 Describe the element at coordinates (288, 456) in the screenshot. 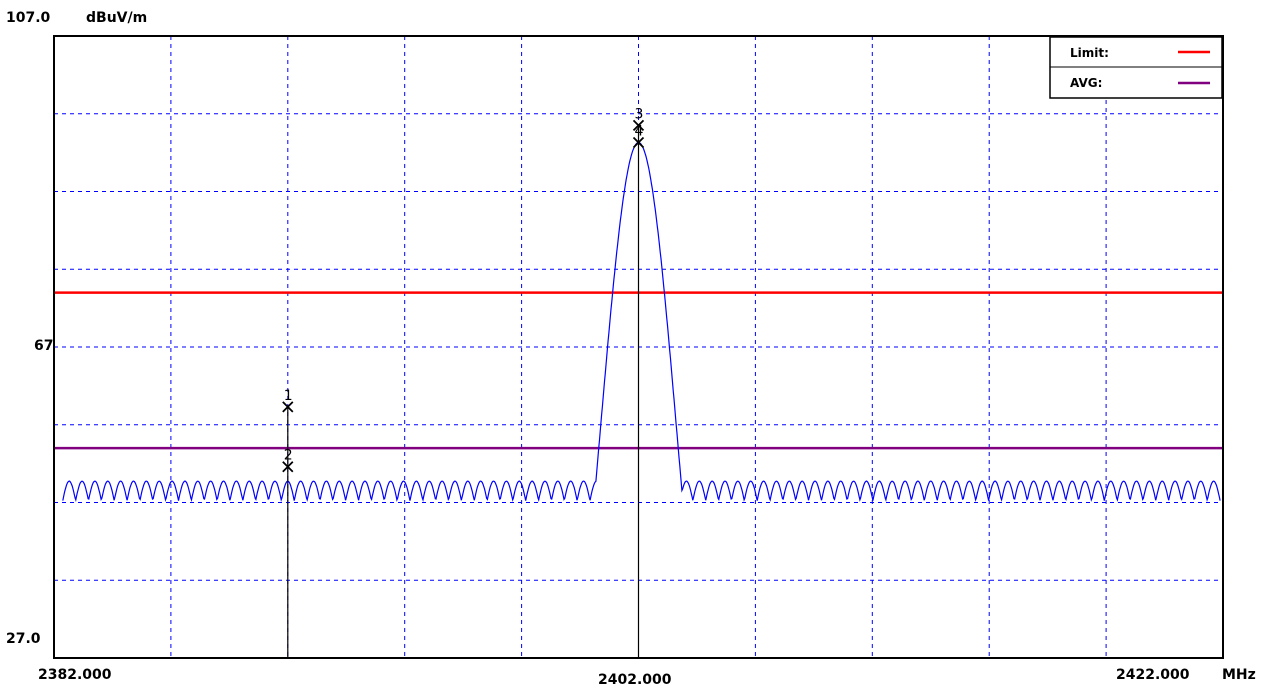

I see `marker-2-label: 2` at that location.